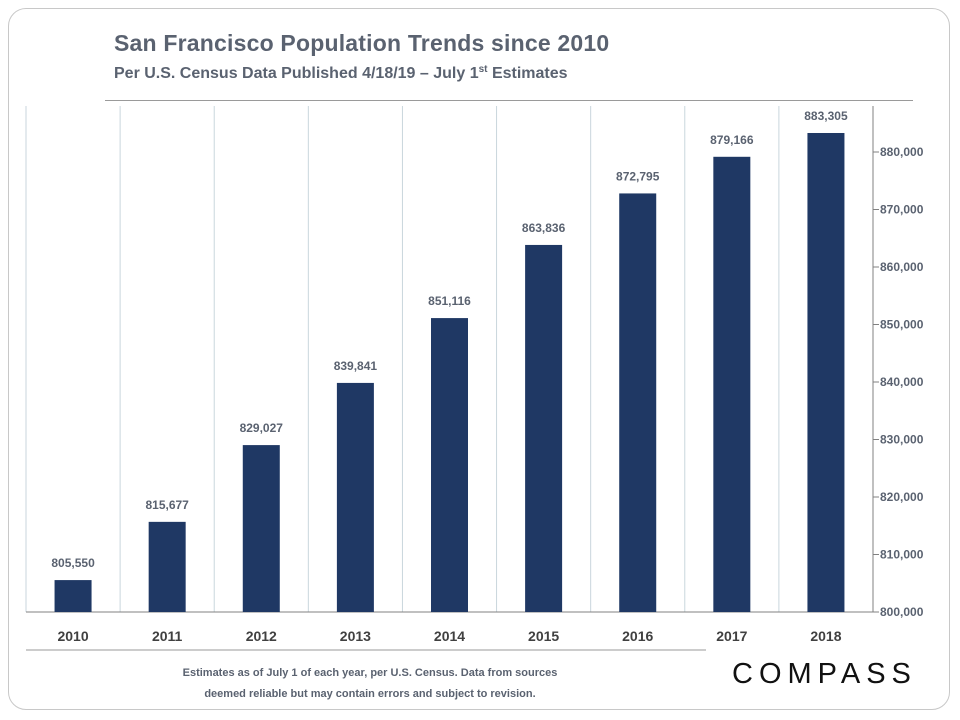 The width and height of the screenshot is (960, 720). I want to click on bar-value-label: 883,305, so click(826, 116).